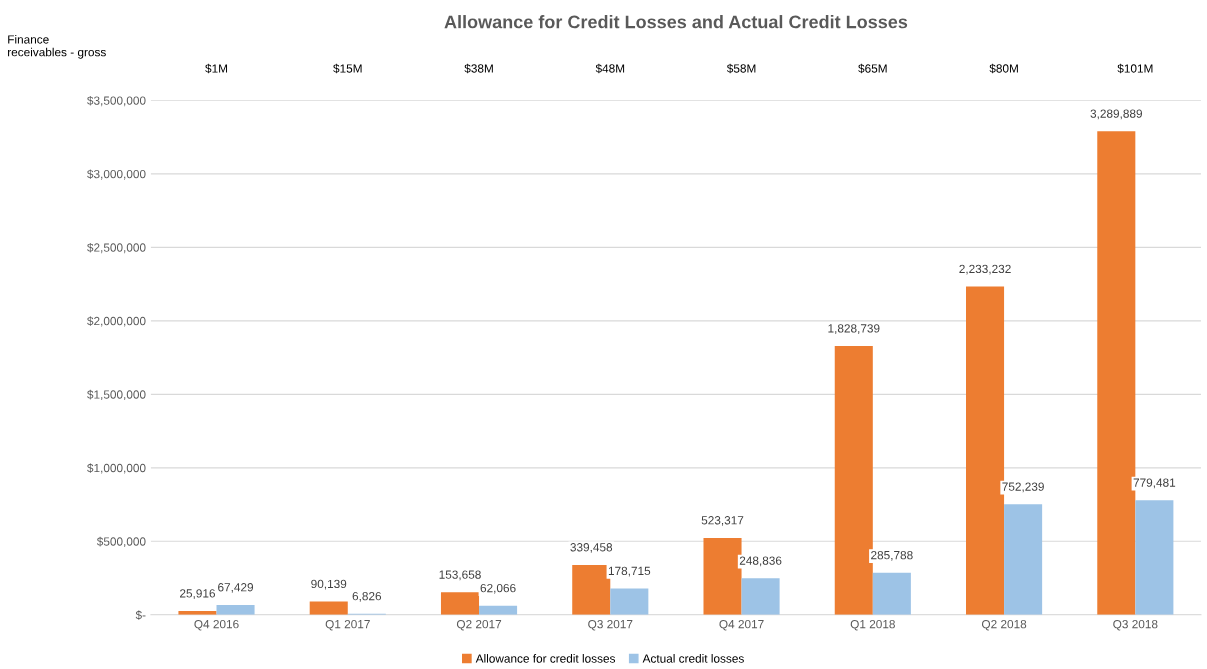 This screenshot has width=1207, height=669. Describe the element at coordinates (367, 597) in the screenshot. I see `data-label: 6,826` at that location.